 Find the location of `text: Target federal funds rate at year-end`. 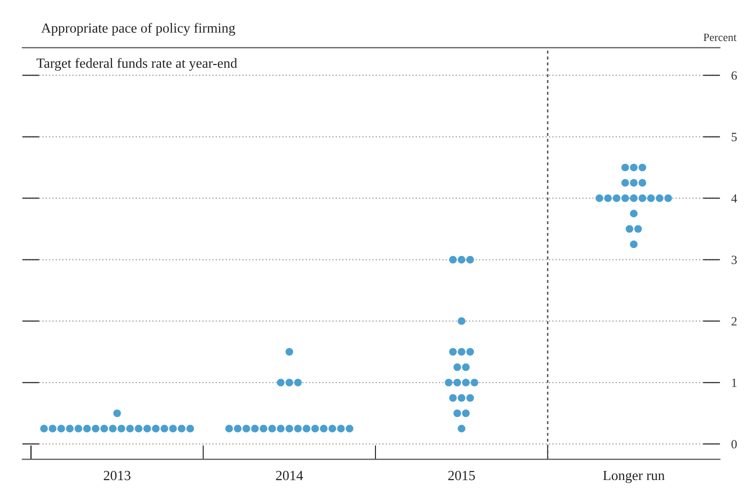

text: Target federal funds rate at year-end is located at coordinates (137, 64).